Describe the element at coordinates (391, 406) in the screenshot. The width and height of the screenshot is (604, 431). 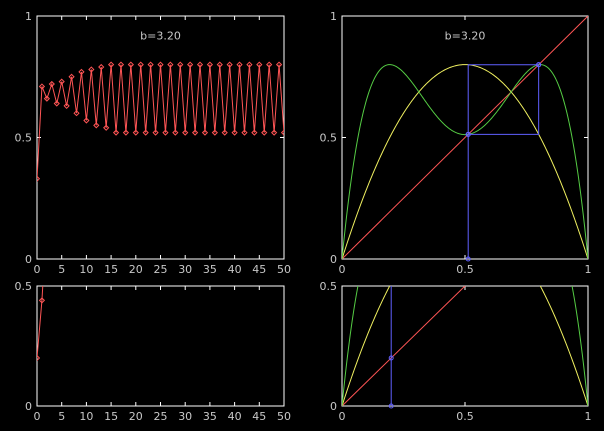
I see `cobweb-start-point` at that location.